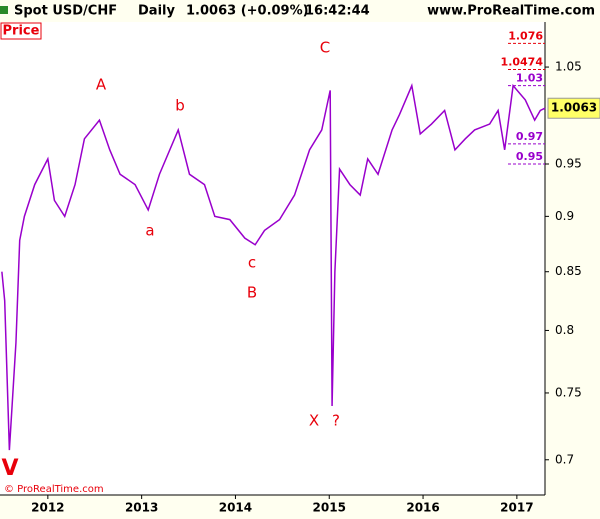 This screenshot has width=600, height=519. Describe the element at coordinates (141, 508) in the screenshot. I see `x-tick-label: 2013` at that location.